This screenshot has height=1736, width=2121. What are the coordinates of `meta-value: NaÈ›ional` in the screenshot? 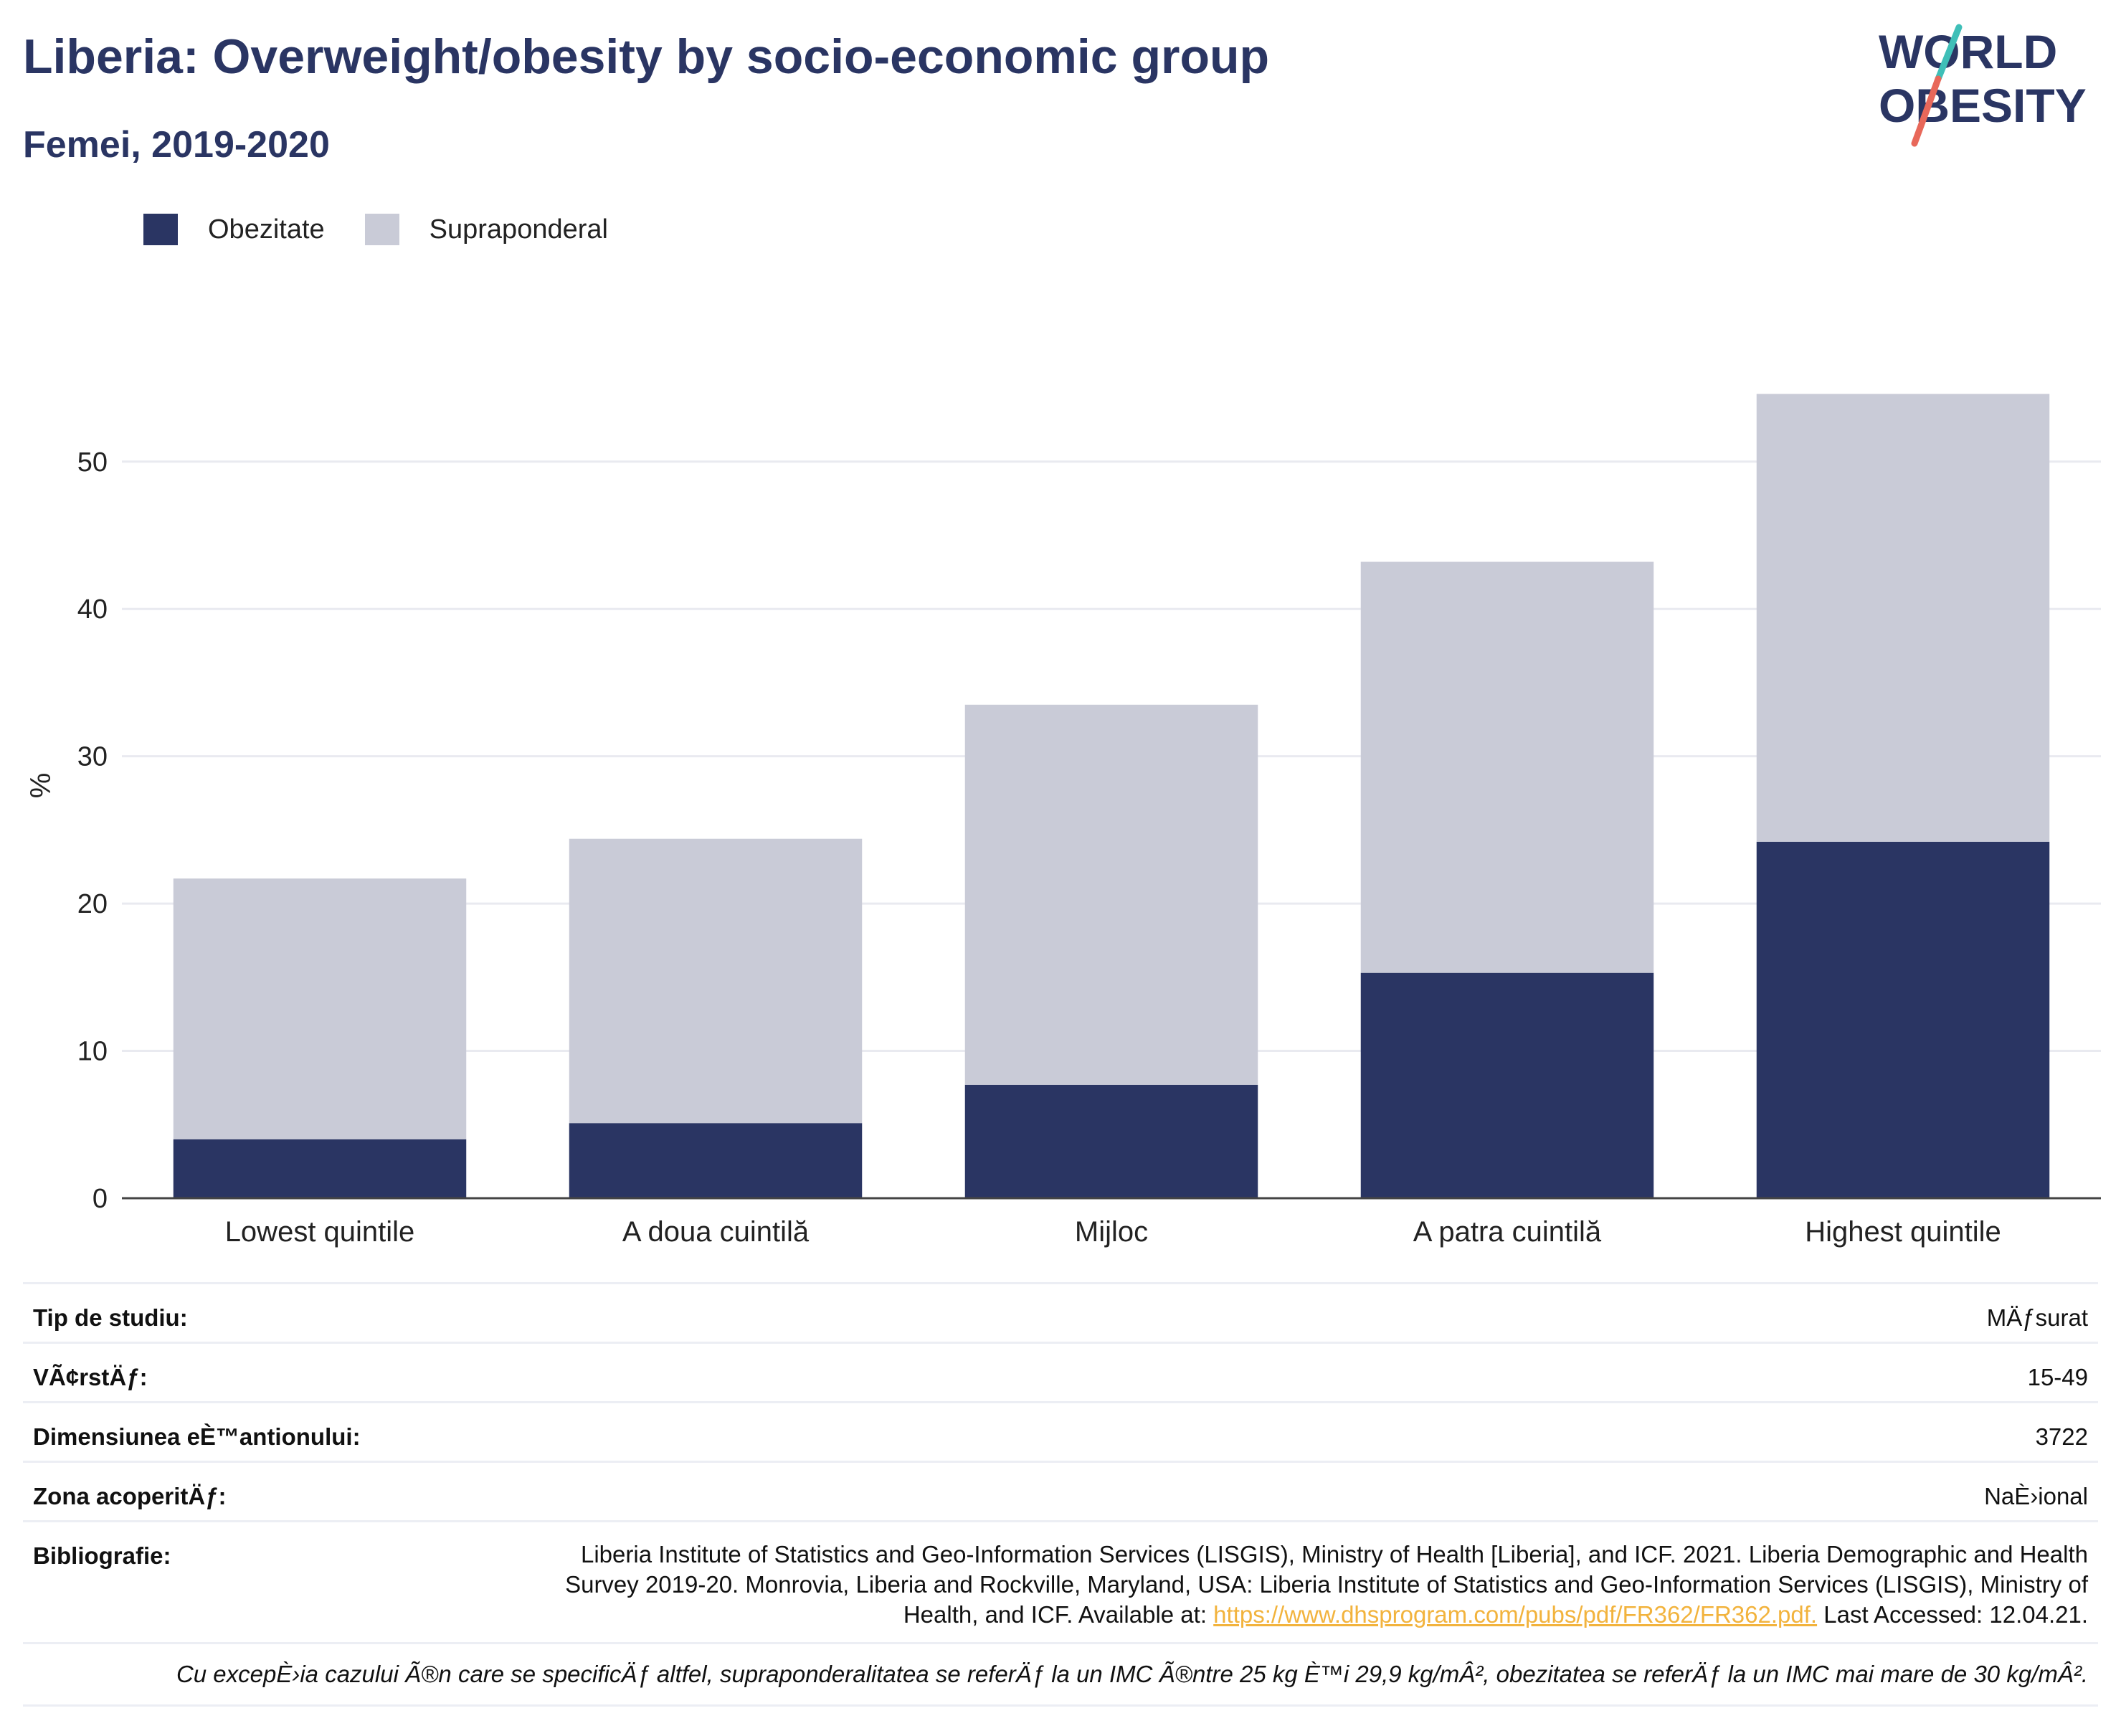 It's located at (2036, 1496).